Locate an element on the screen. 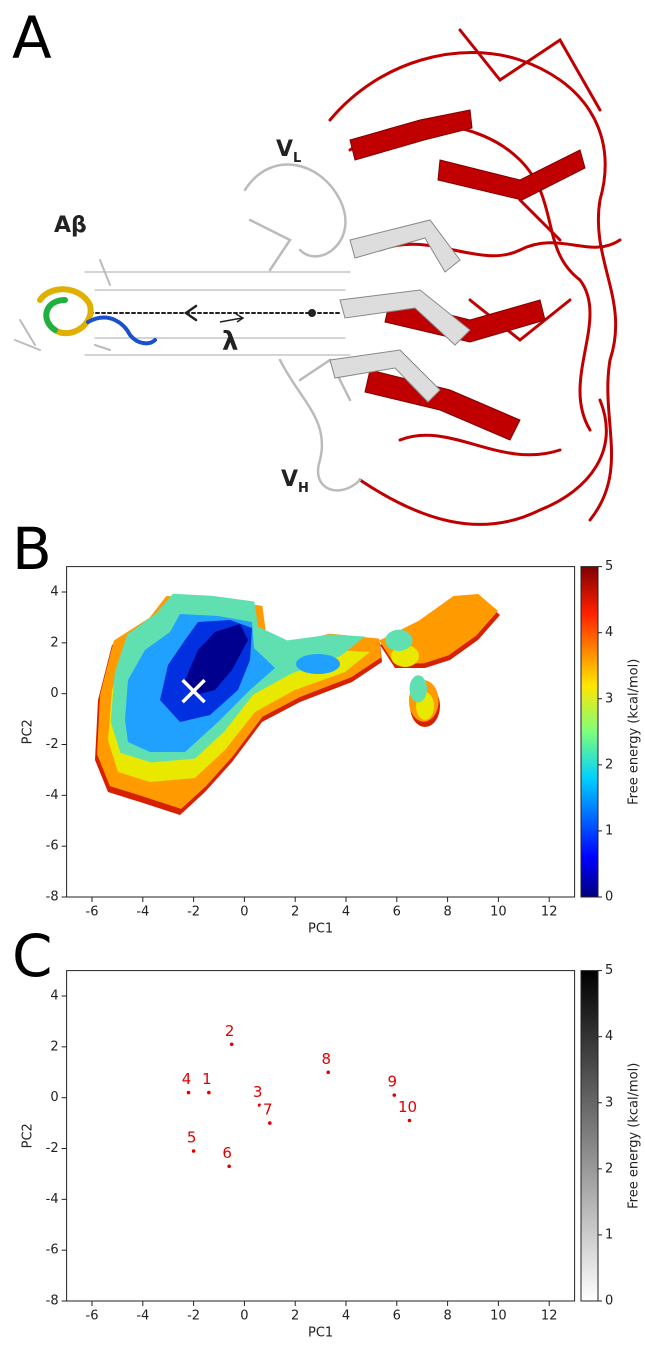  vl-label: VL is located at coordinates (288, 151).